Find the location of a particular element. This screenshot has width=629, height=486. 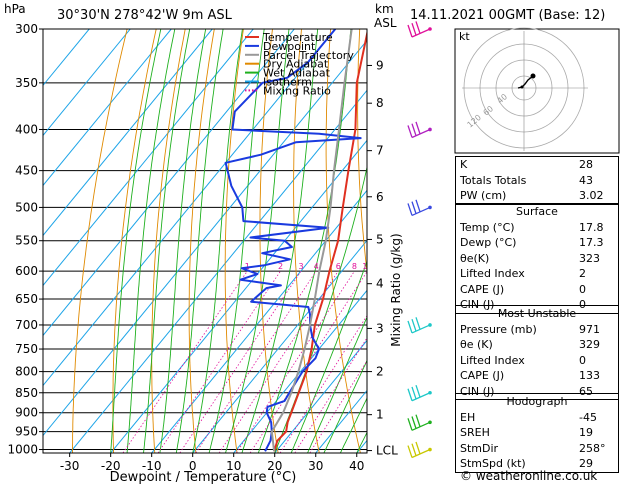

hodograph-stat-label: SREH is located at coordinates (475, 432).